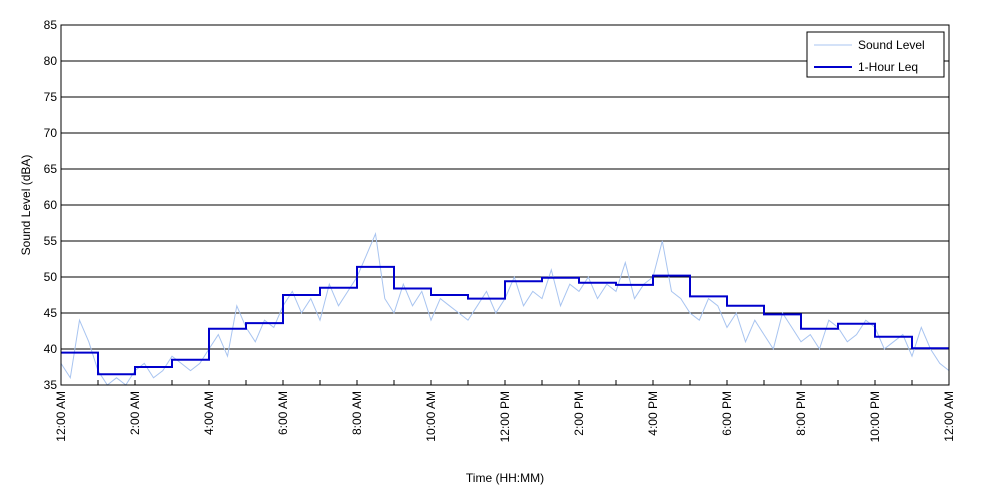 Image resolution: width=1000 pixels, height=500 pixels. What do you see at coordinates (727, 413) in the screenshot?
I see `x-tick-label: 6:00 PM` at bounding box center [727, 413].